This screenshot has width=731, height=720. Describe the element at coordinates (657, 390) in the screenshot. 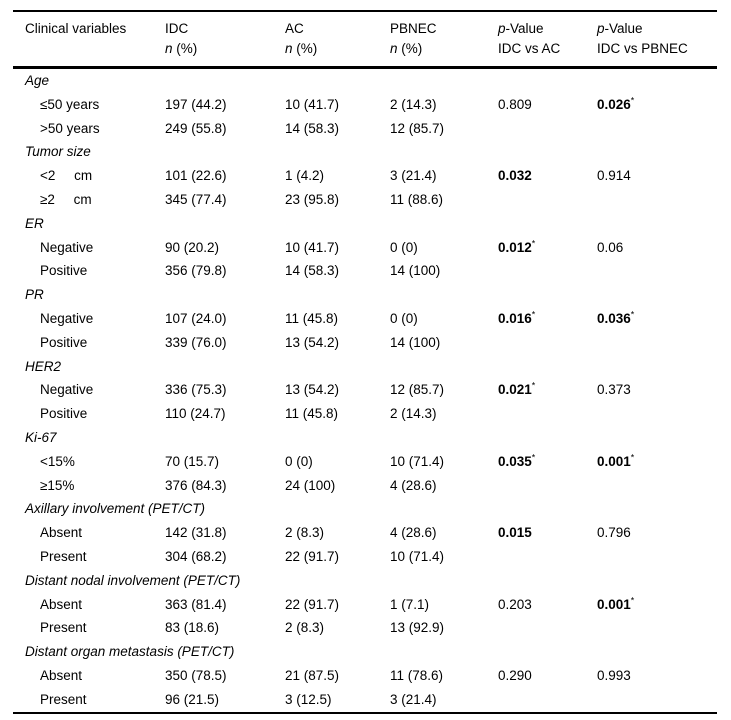

I see `p-value-idc-vs-pbnec: 0.373` at that location.